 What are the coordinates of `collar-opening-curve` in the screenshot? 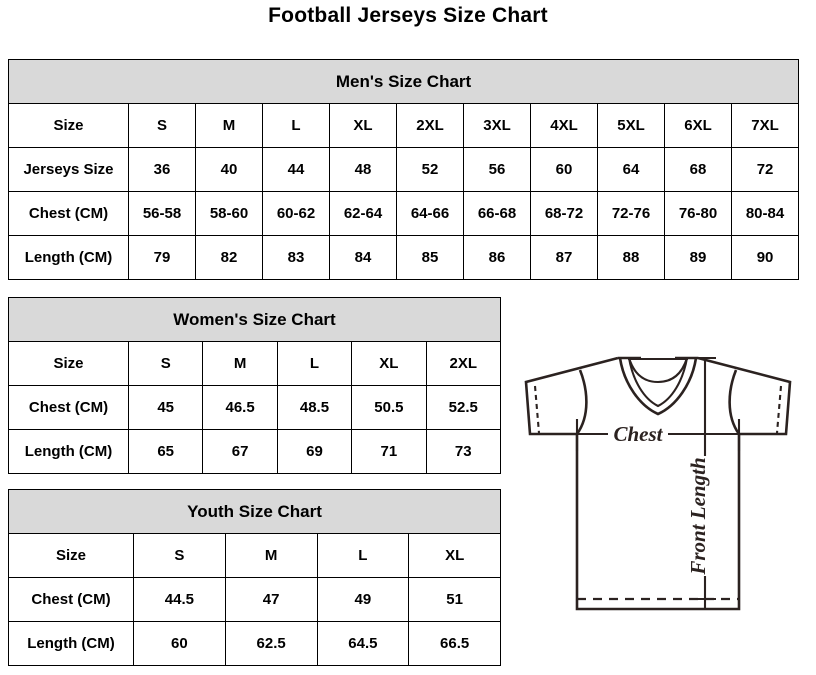 It's located at (658, 370).